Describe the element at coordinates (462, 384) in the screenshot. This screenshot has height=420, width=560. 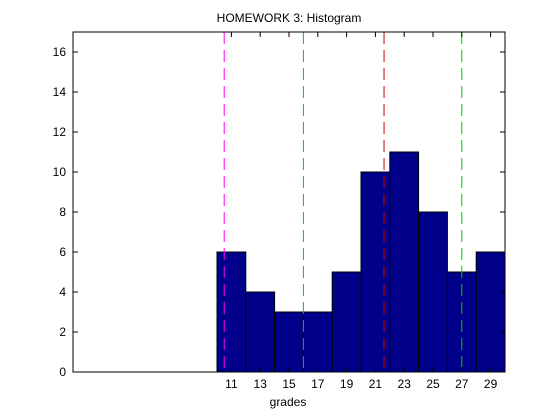
I see `x-tick-label: 27` at that location.